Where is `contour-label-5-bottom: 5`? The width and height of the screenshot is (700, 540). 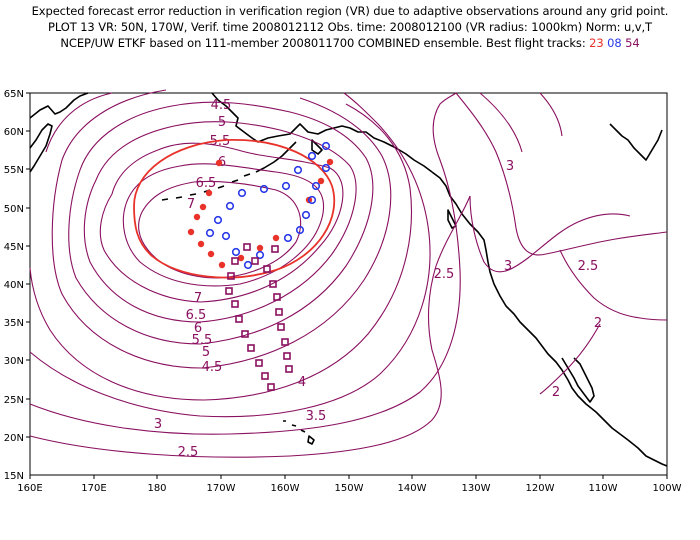 contour-label-5-bottom: 5 is located at coordinates (206, 352).